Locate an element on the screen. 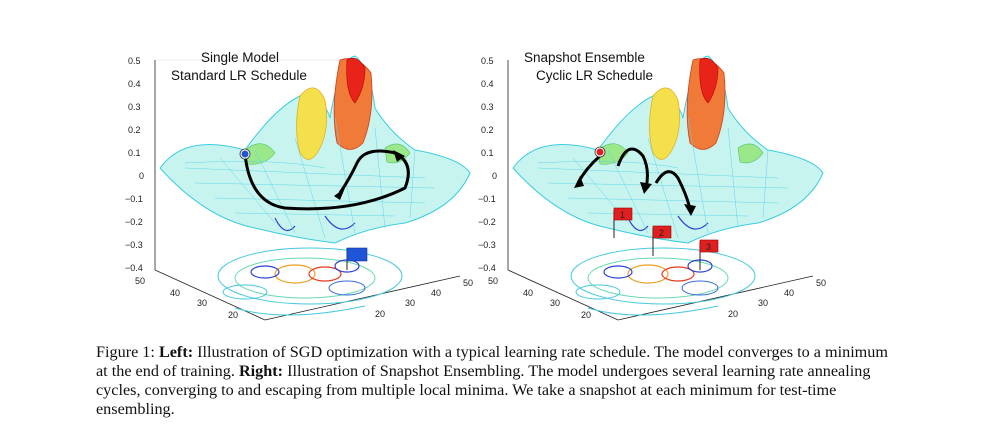 The height and width of the screenshot is (447, 1000). sgd-trajectory is located at coordinates (326, 180).